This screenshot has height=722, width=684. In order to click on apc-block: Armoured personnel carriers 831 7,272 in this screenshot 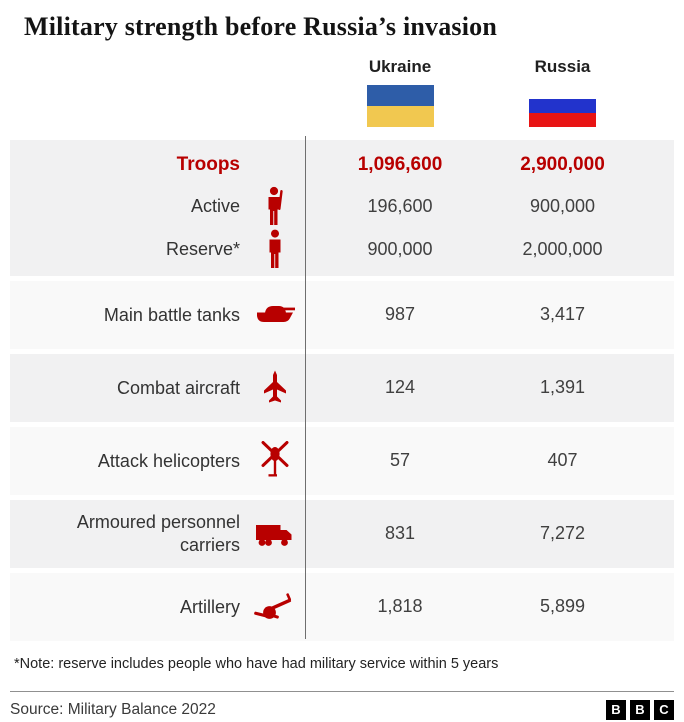, I will do `click(342, 533)`.